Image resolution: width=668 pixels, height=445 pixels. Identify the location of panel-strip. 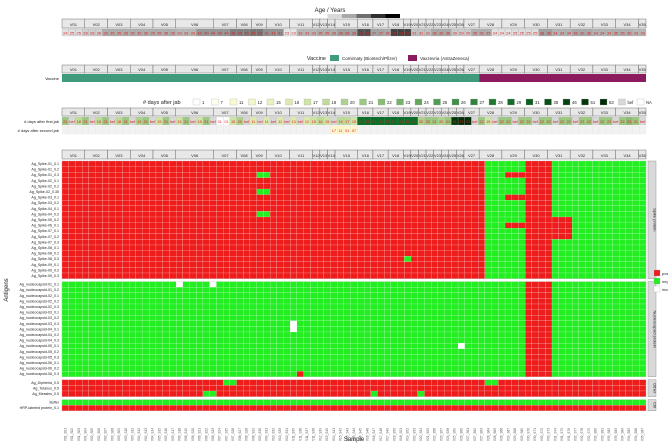
(652, 219).